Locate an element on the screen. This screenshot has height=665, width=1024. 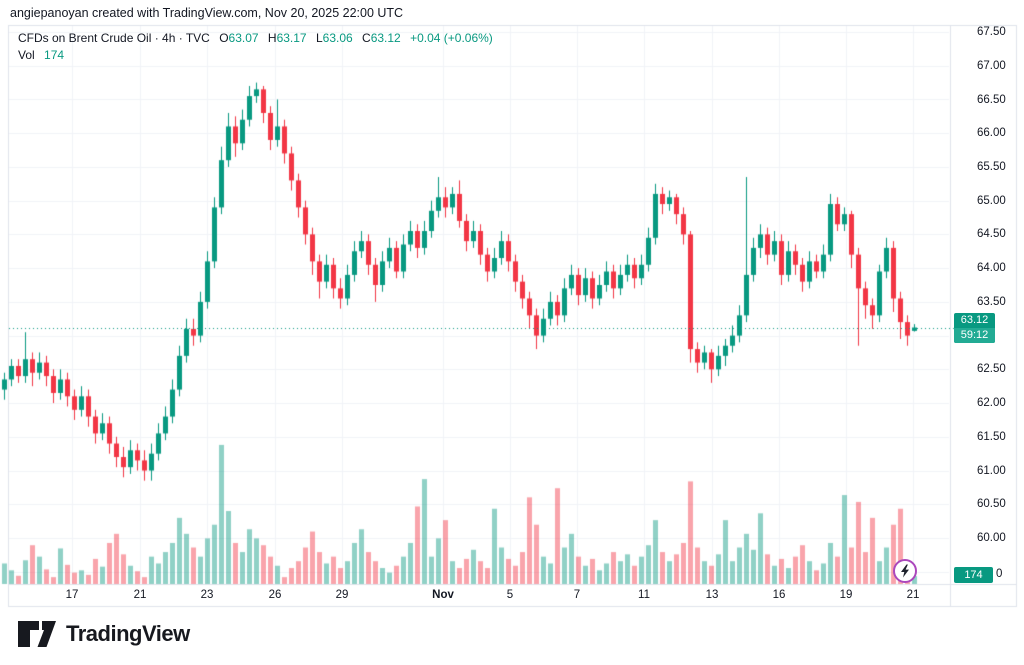
price-axis-label: 60.00 is located at coordinates (991, 538).